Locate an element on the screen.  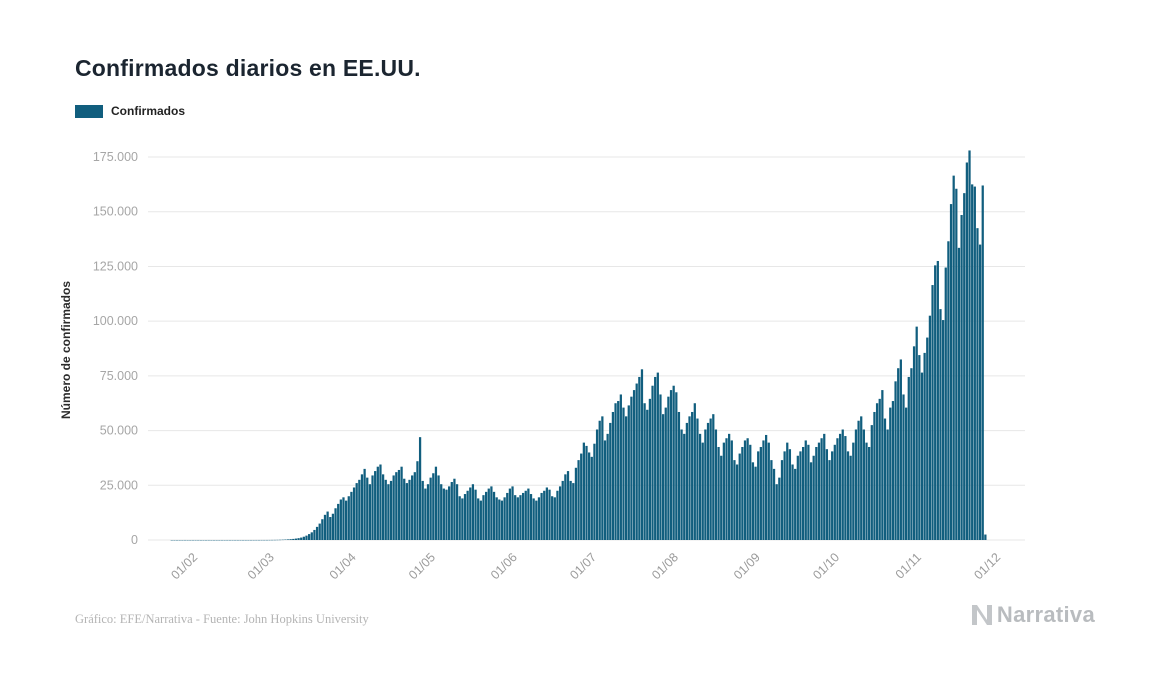
legend-label: Confirmados is located at coordinates (148, 111).